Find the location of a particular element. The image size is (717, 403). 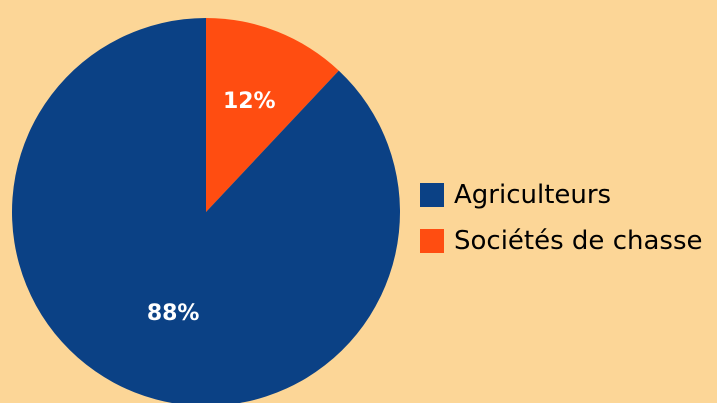

data-label-agriculteurs: 88% is located at coordinates (173, 313).